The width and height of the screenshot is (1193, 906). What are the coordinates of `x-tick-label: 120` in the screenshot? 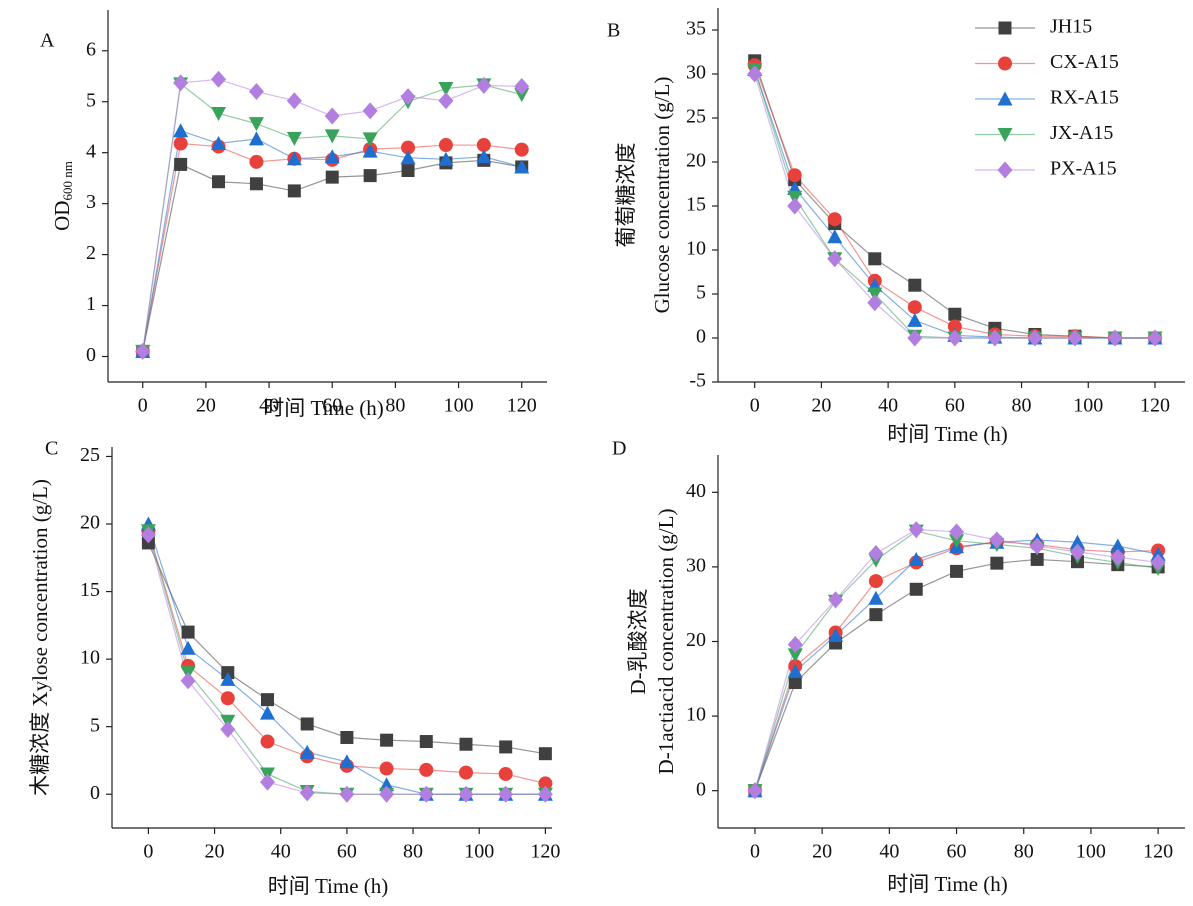 It's located at (545, 852).